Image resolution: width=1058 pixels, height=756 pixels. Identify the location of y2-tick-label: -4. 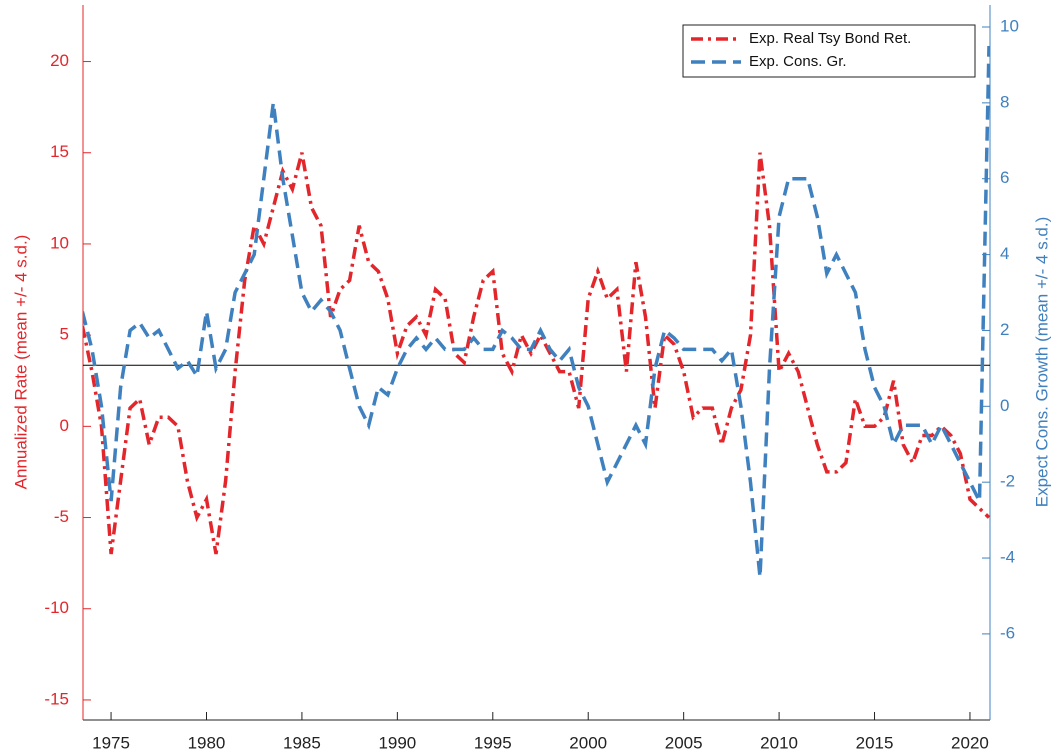
(1007, 557).